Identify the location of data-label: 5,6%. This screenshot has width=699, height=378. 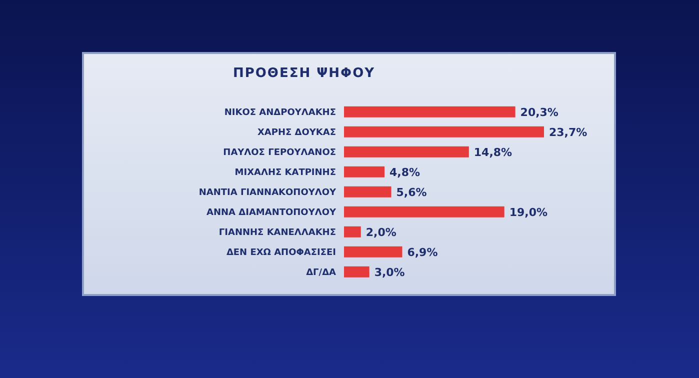
(411, 192).